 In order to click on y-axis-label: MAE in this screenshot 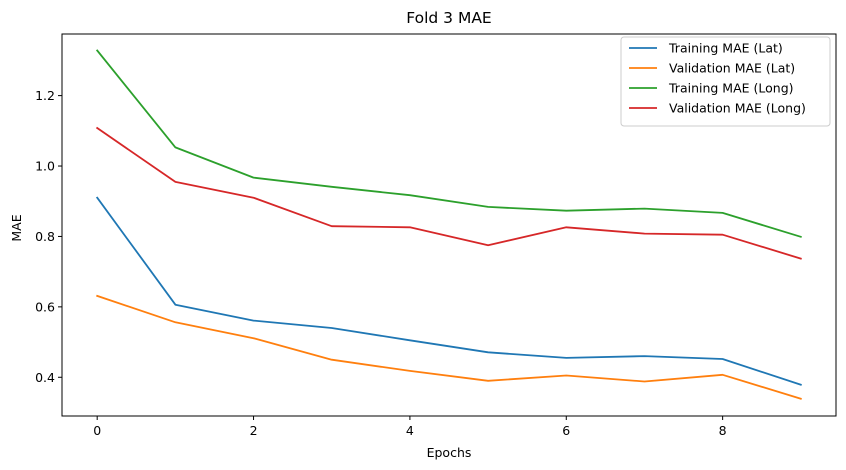, I will do `click(16, 227)`.